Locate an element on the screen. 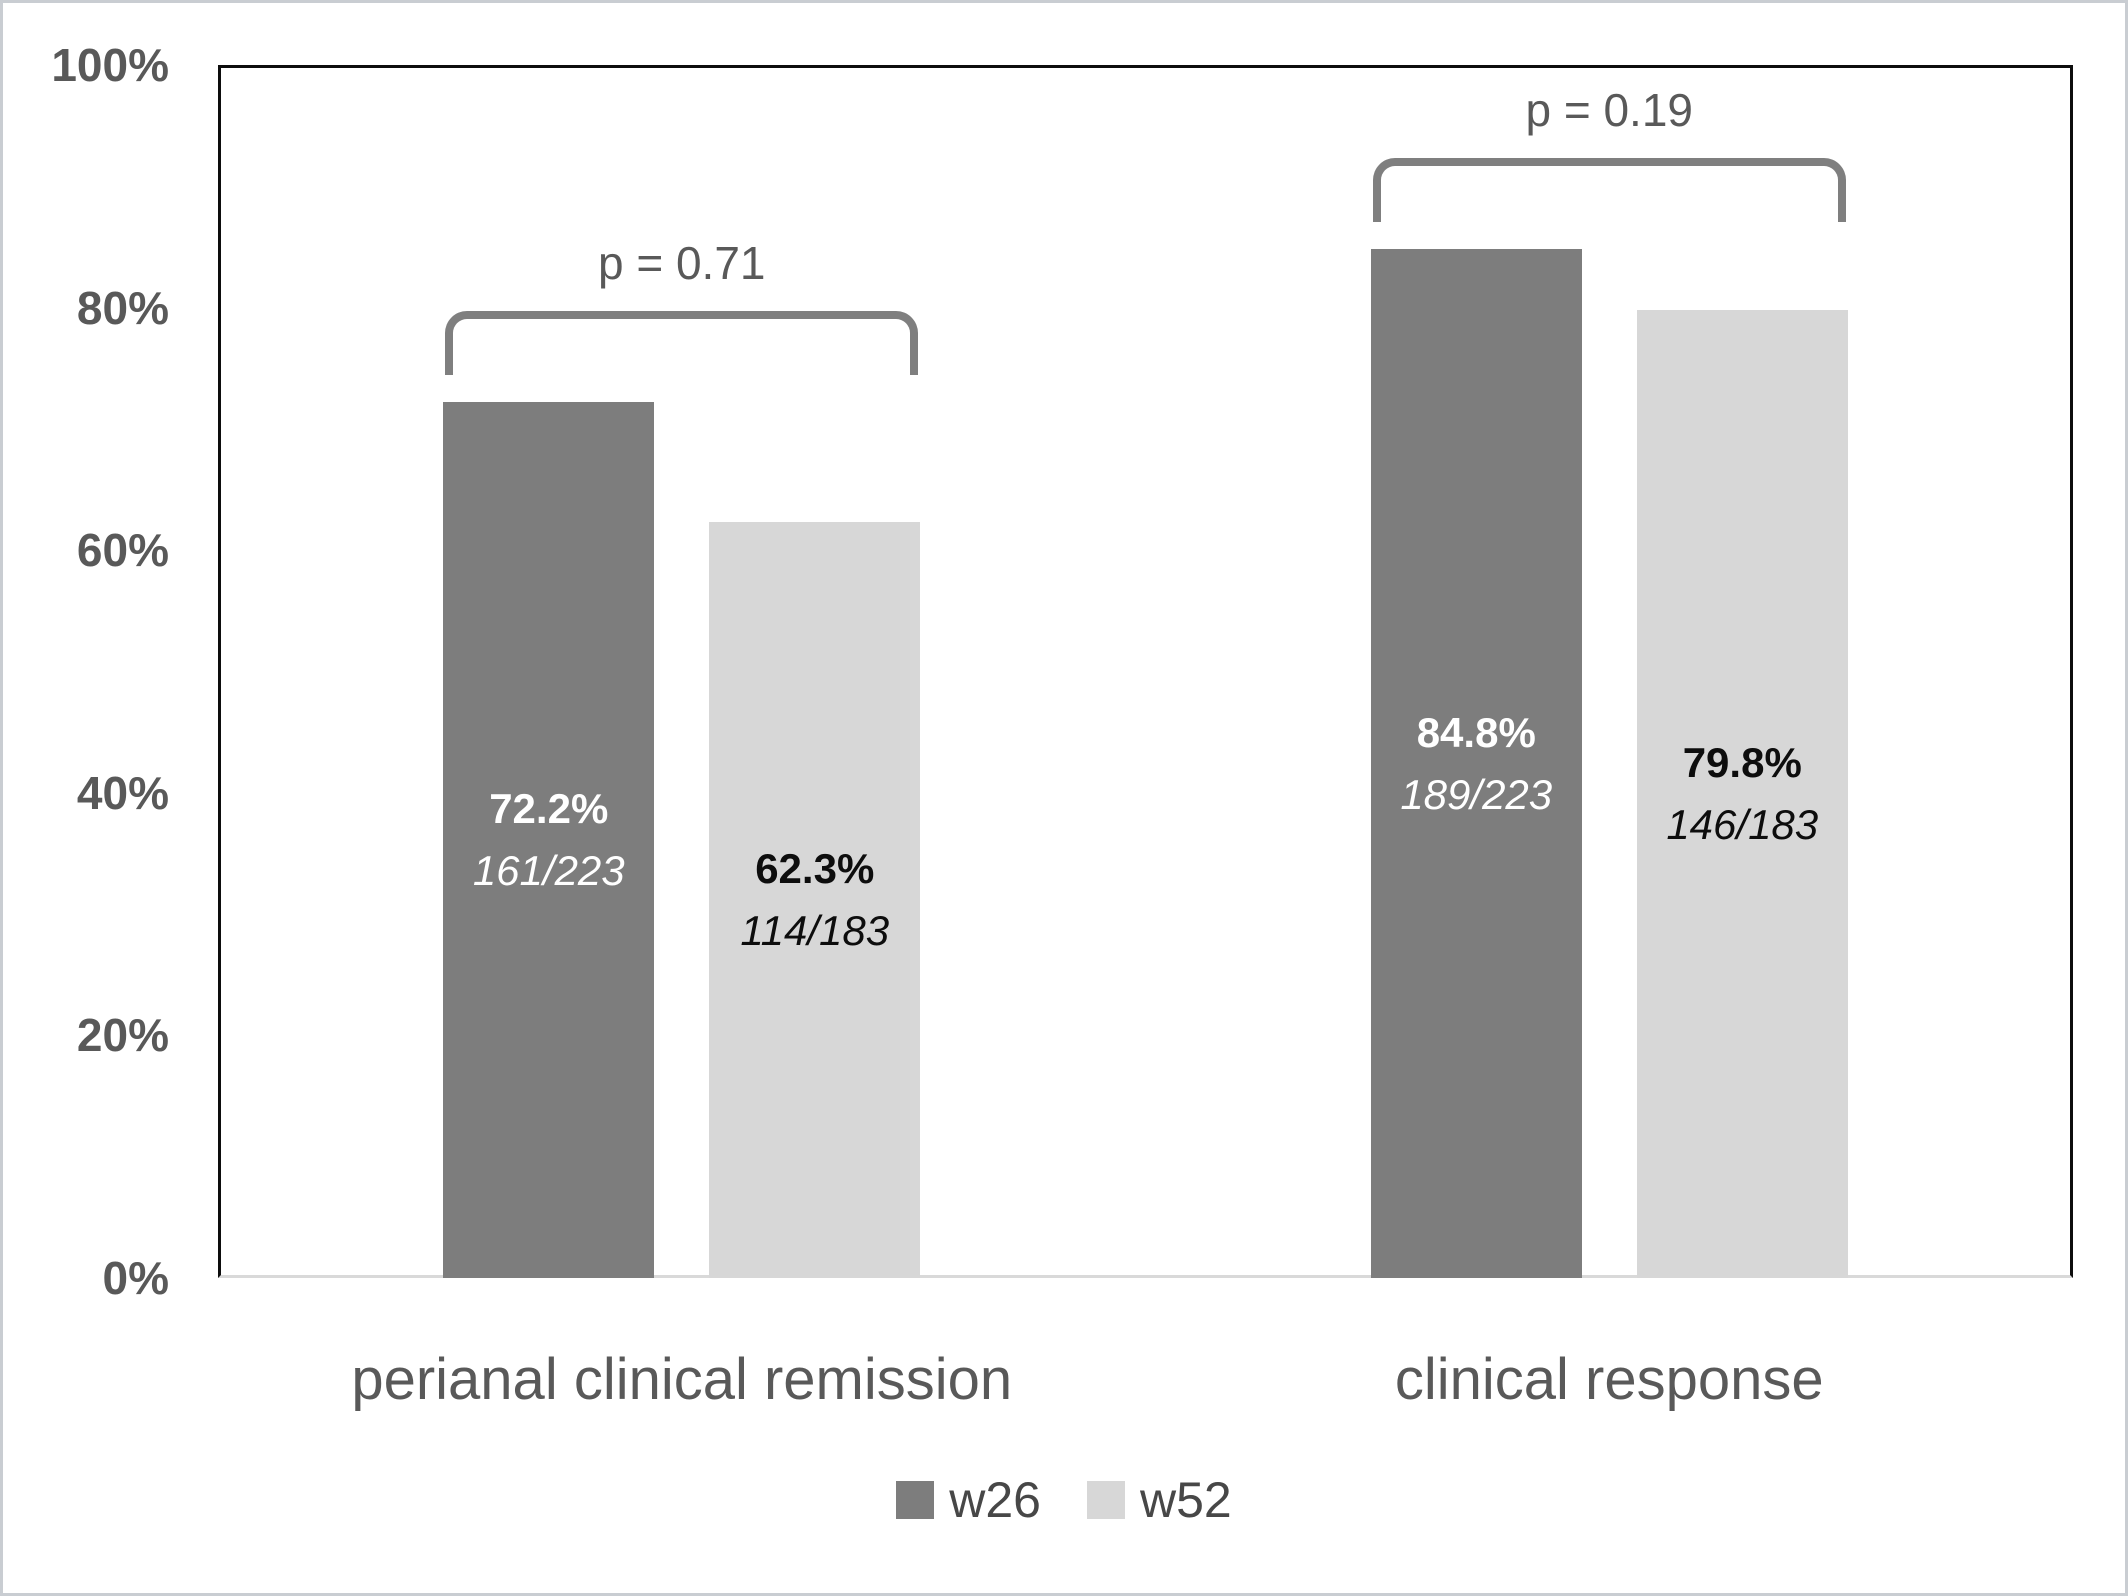  bar-fraction-label: 161/223 is located at coordinates (548, 871).